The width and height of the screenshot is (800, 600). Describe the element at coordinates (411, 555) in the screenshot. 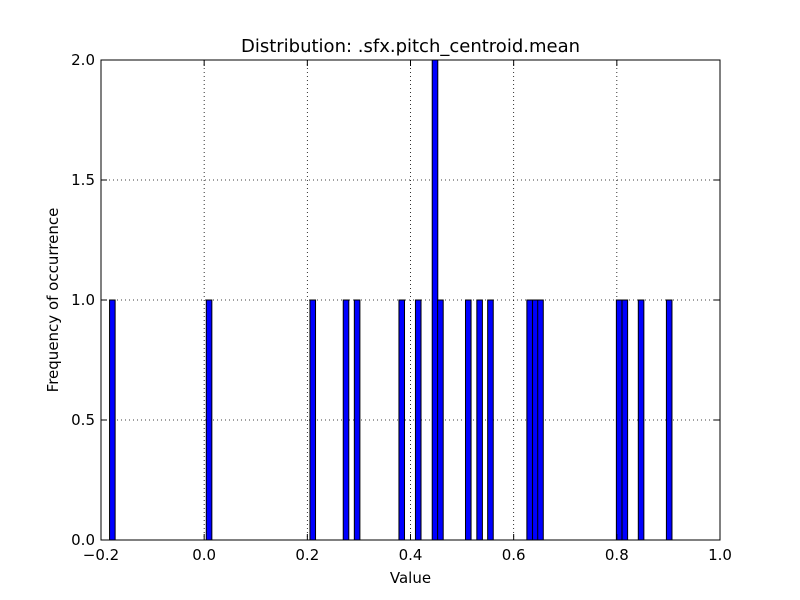

I see `x-tick-label: 0.4` at that location.